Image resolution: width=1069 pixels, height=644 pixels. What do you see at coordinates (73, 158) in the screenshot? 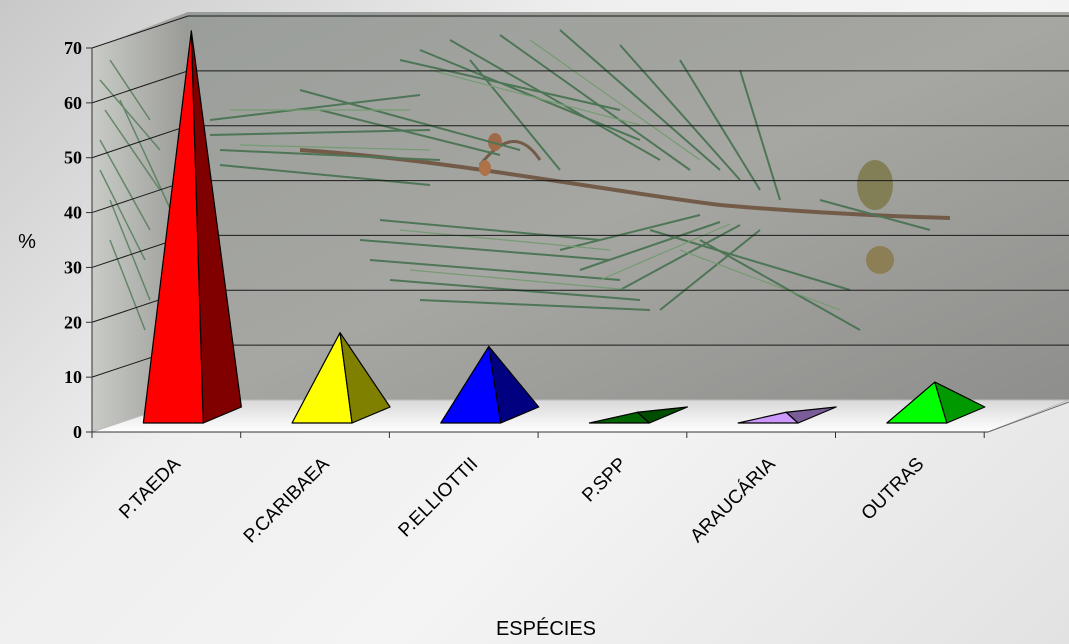
I see `y-tick-label: 50` at bounding box center [73, 158].